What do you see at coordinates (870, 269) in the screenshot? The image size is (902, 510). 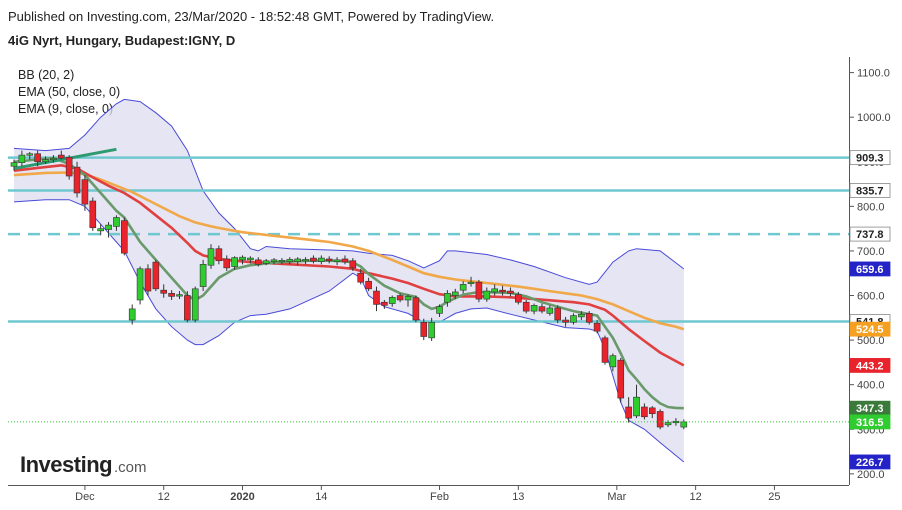 I see `value-label: 659.6` at bounding box center [870, 269].